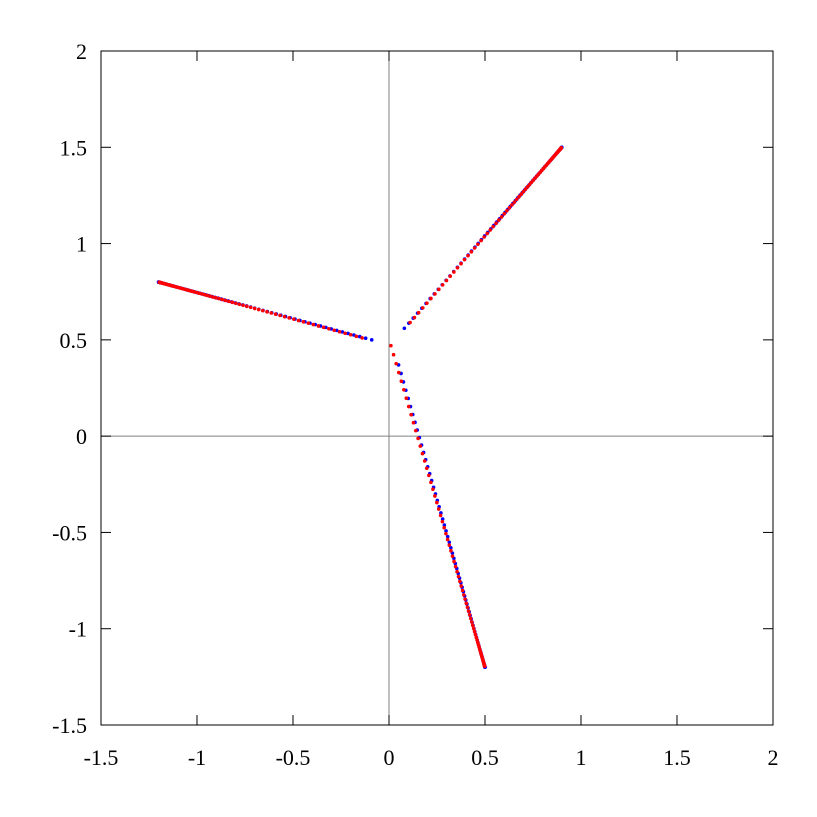 The height and width of the screenshot is (817, 817). What do you see at coordinates (81, 244) in the screenshot?
I see `y-tick-label: 1` at bounding box center [81, 244].